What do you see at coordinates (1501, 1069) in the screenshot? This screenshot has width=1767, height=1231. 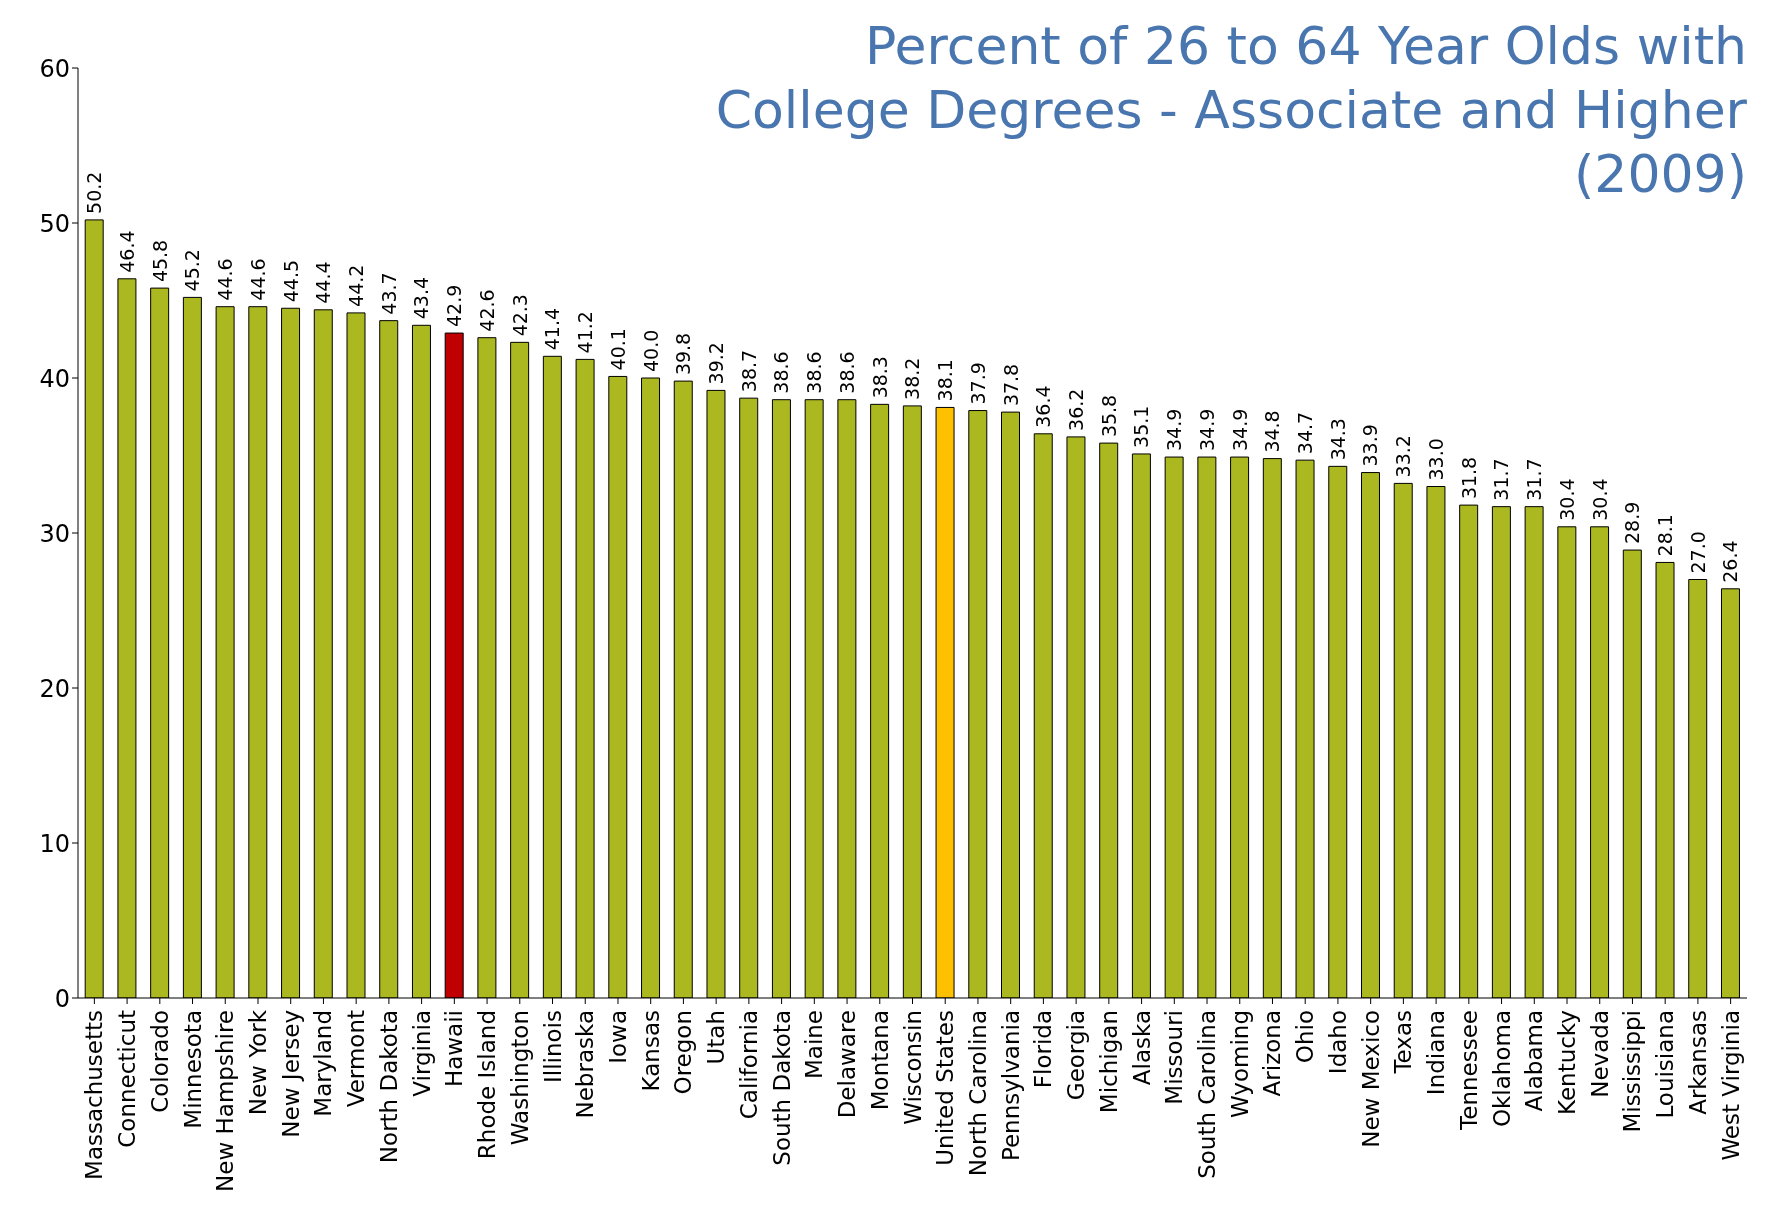 I see `x-tick-label: Oklahoma` at bounding box center [1501, 1069].